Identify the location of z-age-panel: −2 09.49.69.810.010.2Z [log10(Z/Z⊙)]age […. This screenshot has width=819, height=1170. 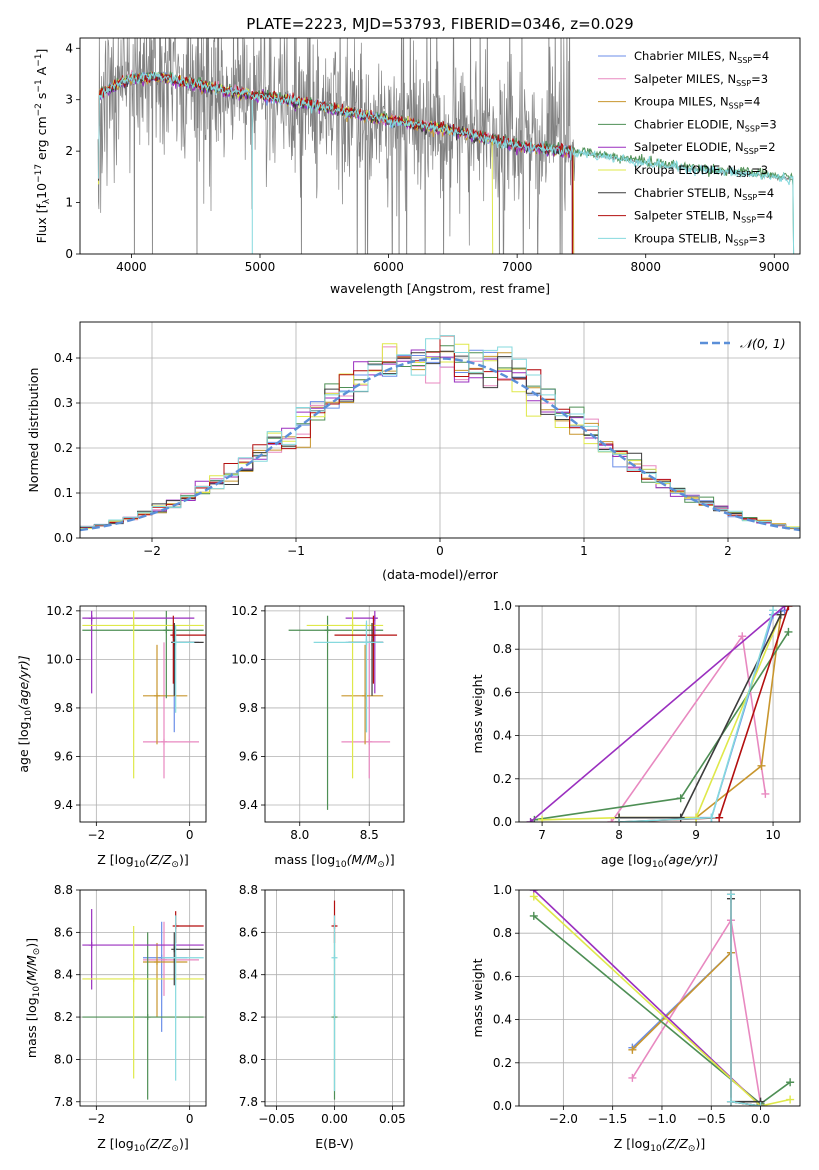
(111, 737).